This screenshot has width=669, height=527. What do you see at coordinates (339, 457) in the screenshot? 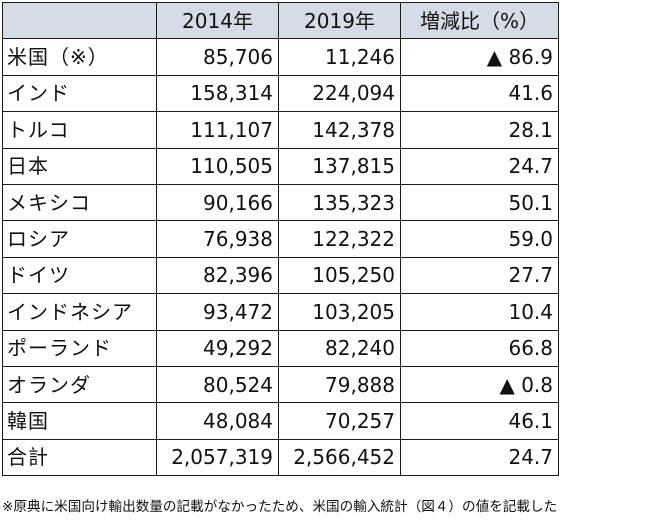
I see `value-2019-cell: 2,566,452` at bounding box center [339, 457].